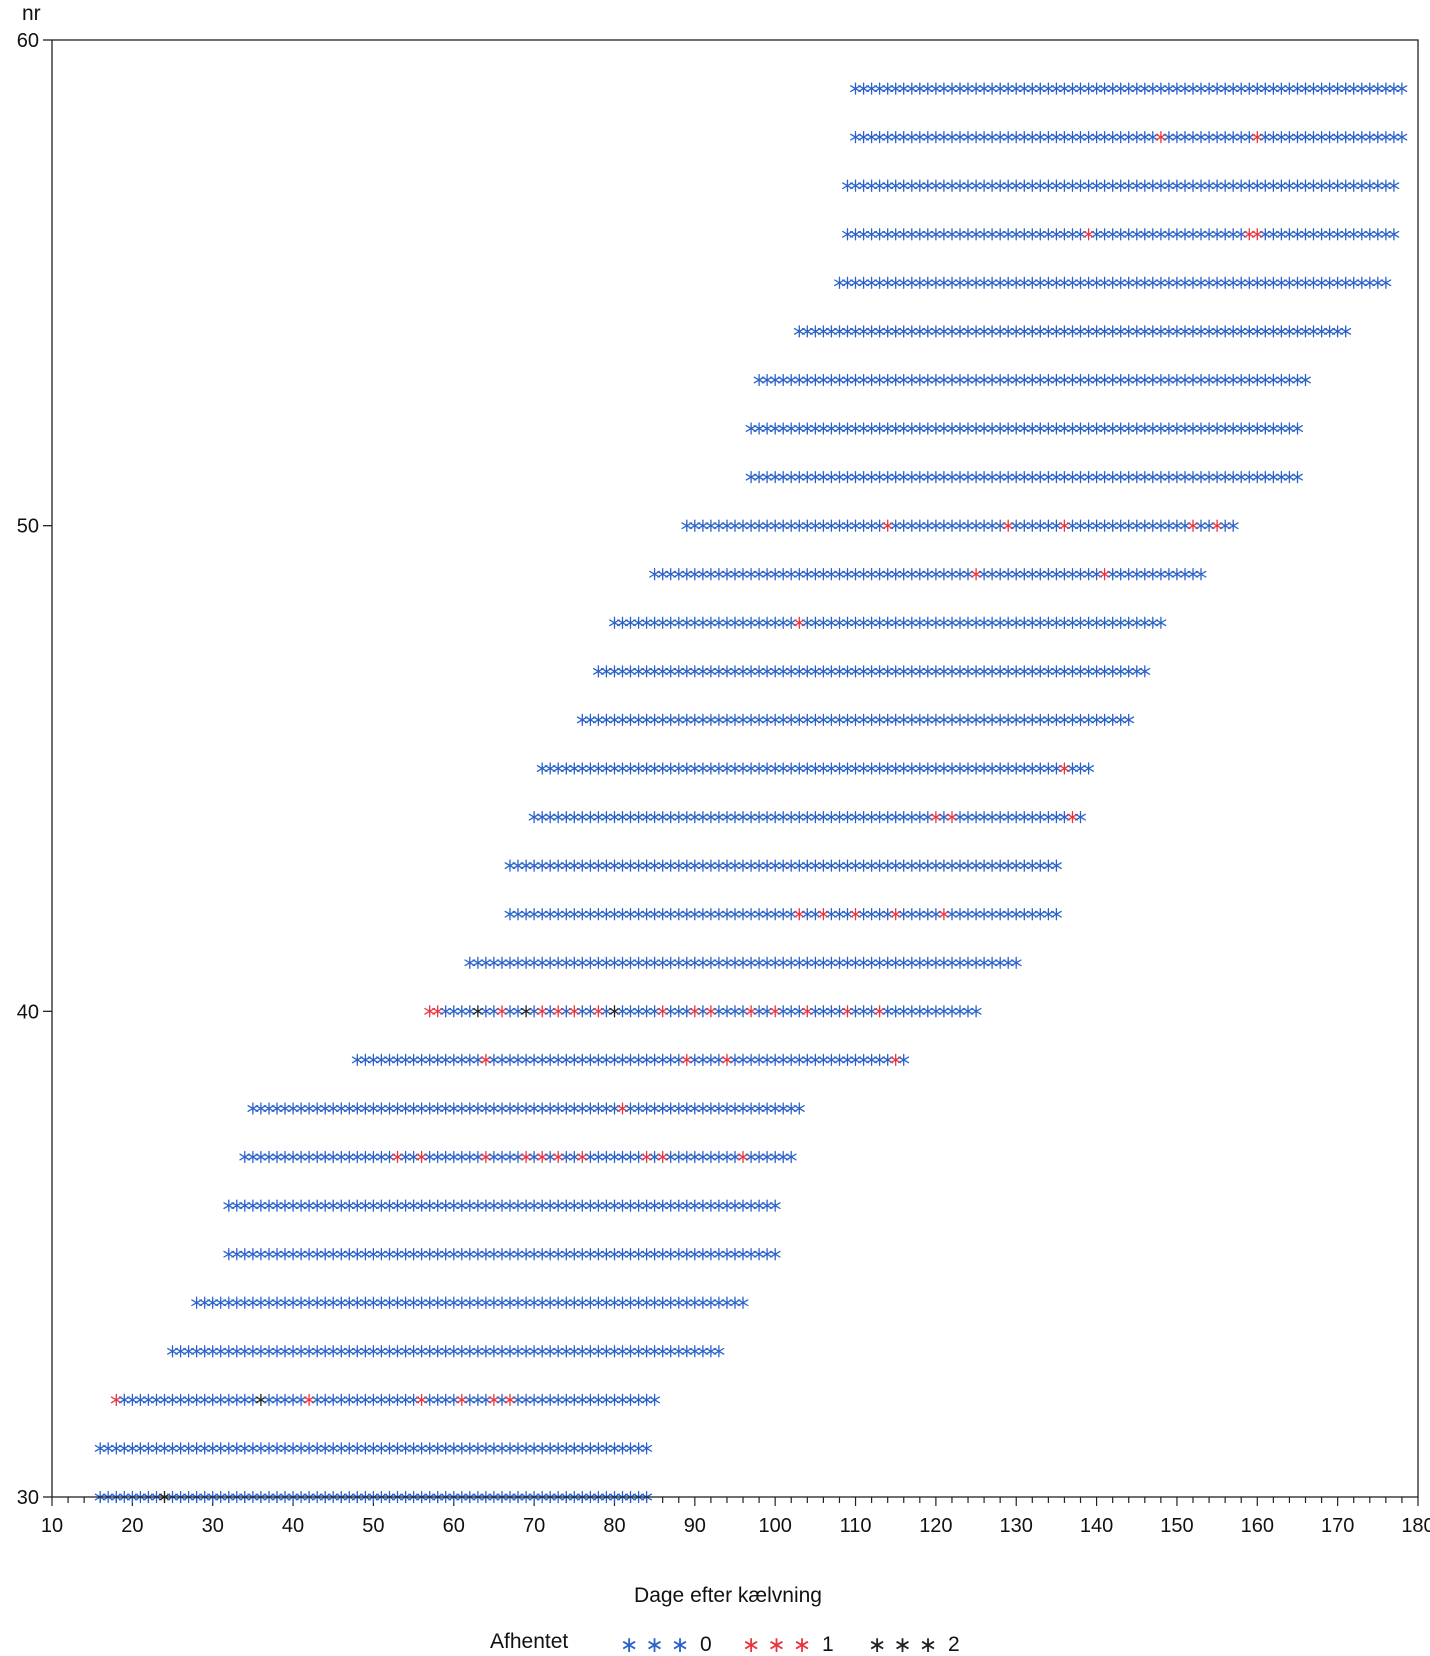 This screenshot has width=1430, height=1656. Describe the element at coordinates (728, 1595) in the screenshot. I see `x-axis-label: Dage efter kælvning` at that location.